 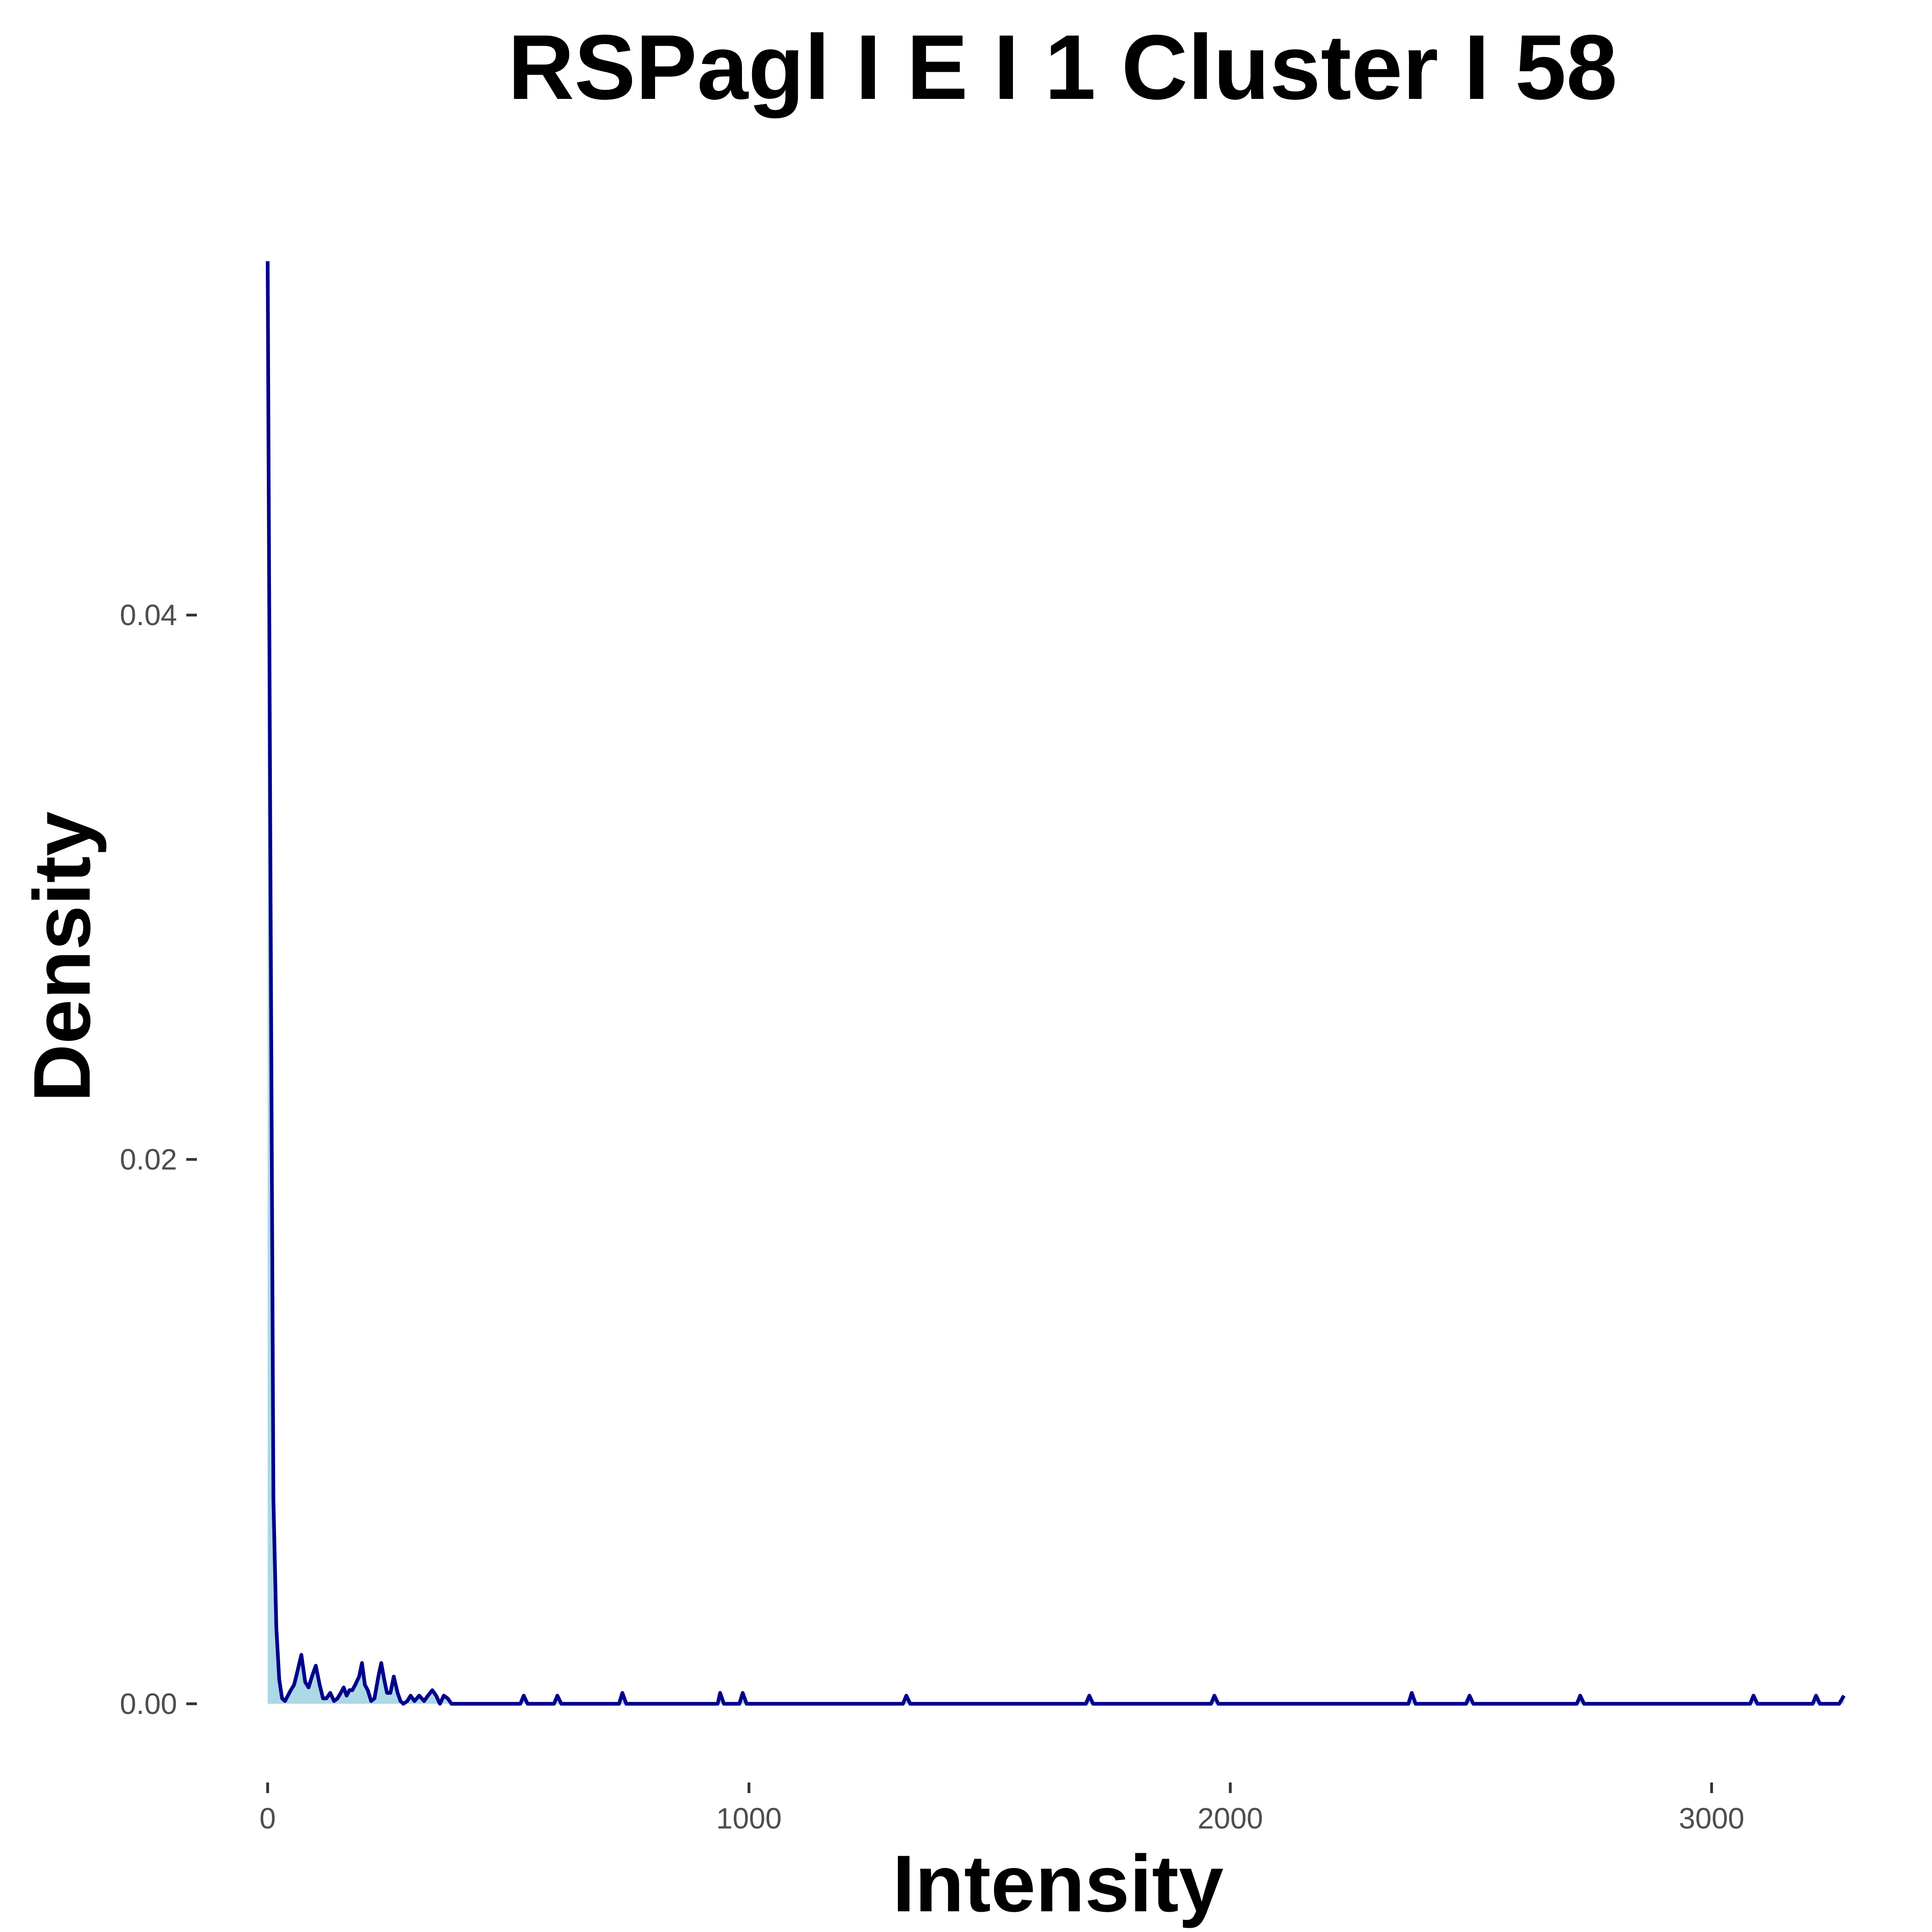 I want to click on x-axis: 0 1000 2000 3000, so click(x=1001, y=1808).